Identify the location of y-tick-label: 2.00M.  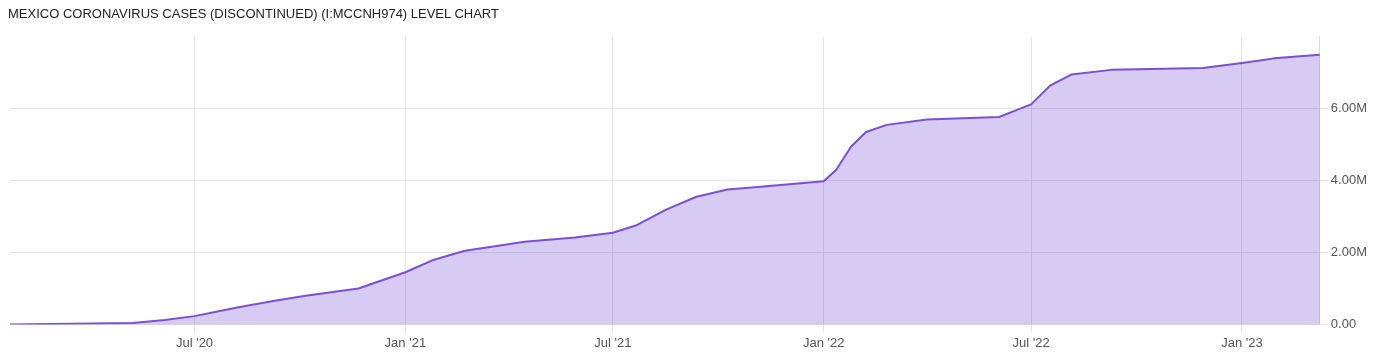
(1349, 252).